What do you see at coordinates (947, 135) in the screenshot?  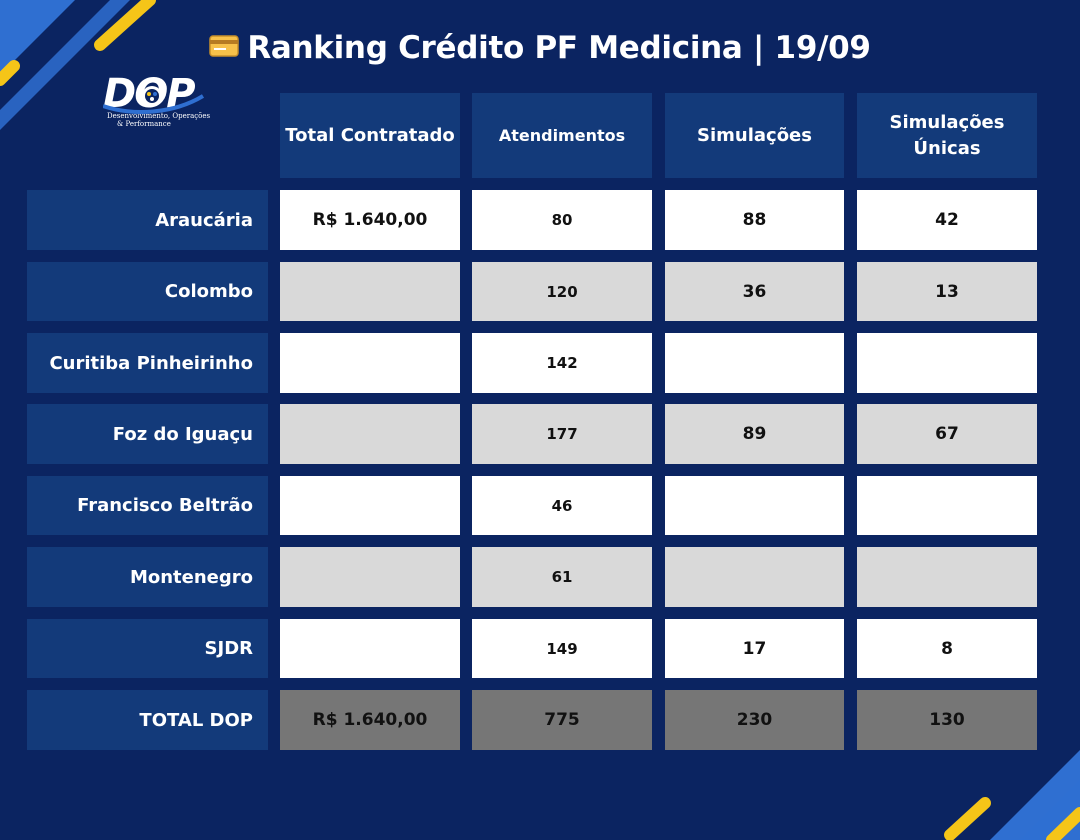 I see `header-simulacoes-unicas: Simulações Únicas` at bounding box center [947, 135].